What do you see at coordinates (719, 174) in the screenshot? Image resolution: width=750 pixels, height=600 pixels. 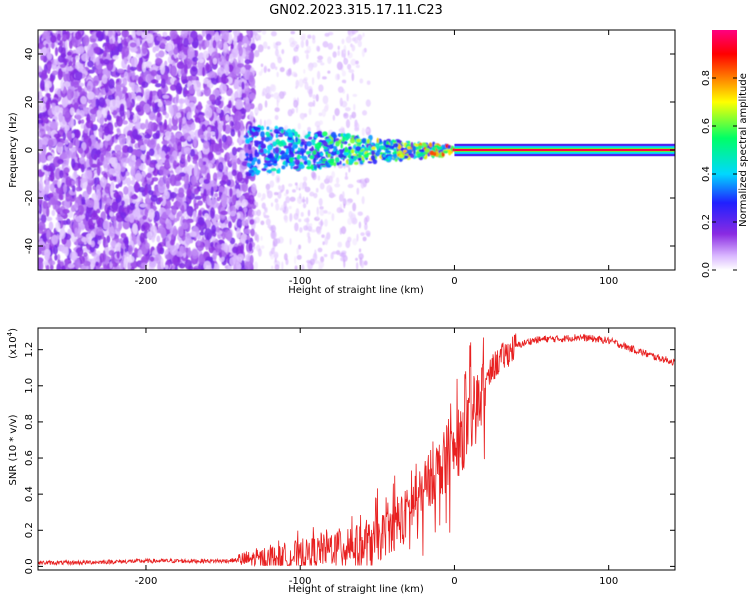 I see `colorbar-ticks: 0.0 0.2 0.4 0.6 0.8` at bounding box center [719, 174].